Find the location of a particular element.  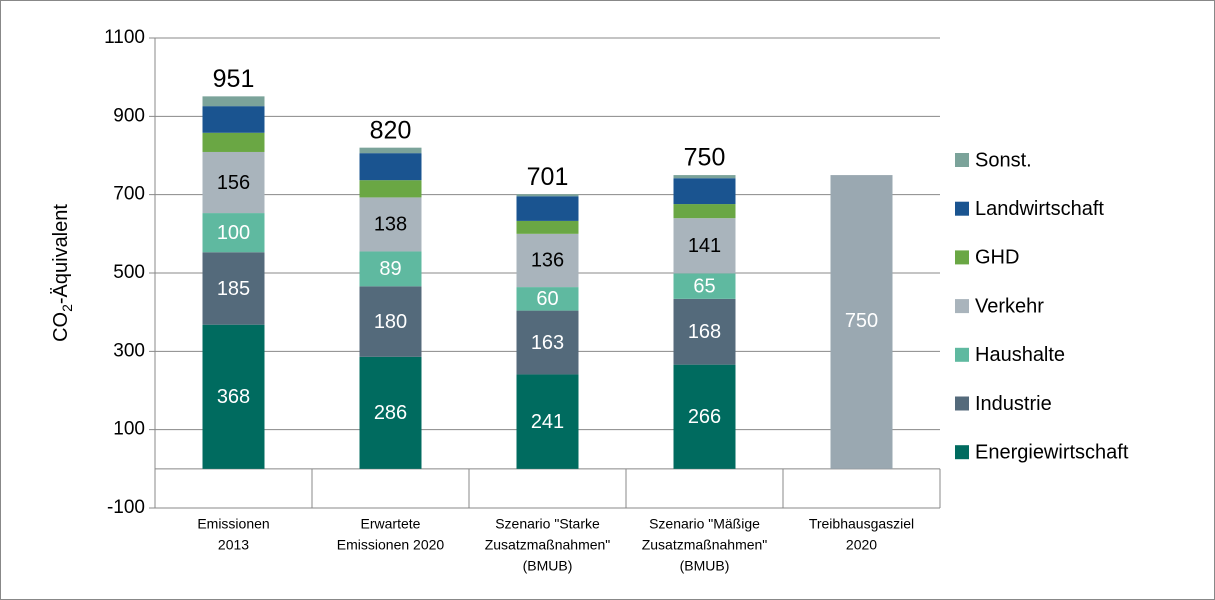

x-tick-label: Szenario "Mäßige is located at coordinates (704, 524).